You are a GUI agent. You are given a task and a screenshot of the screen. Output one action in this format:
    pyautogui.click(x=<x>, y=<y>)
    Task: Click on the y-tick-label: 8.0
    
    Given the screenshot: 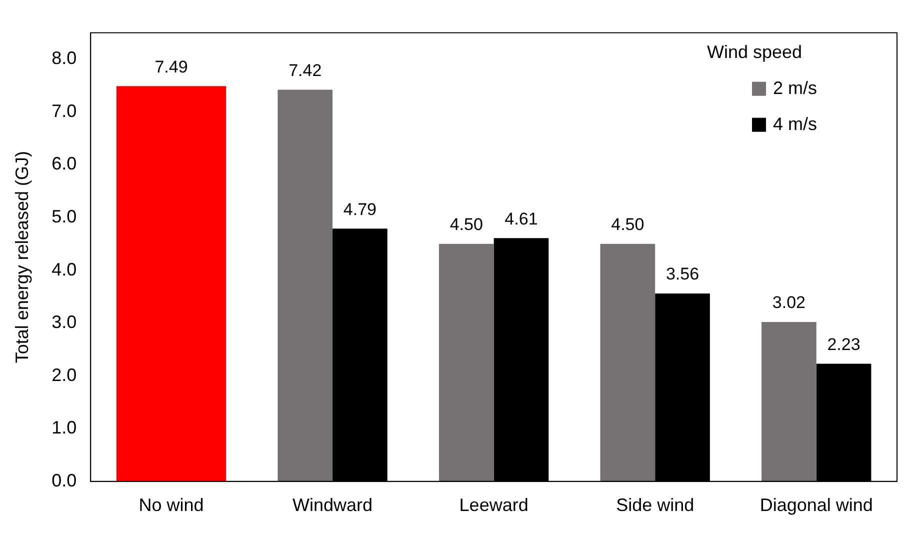 What is the action you would take?
    pyautogui.click(x=64, y=58)
    